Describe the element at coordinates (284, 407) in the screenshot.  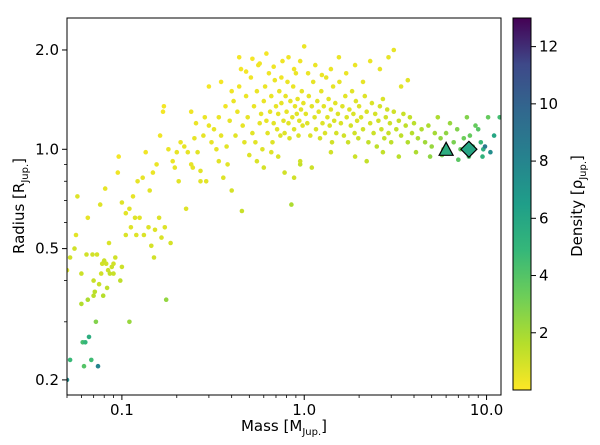
I see `x-axis: 0.1 1.0 10.0` at that location.